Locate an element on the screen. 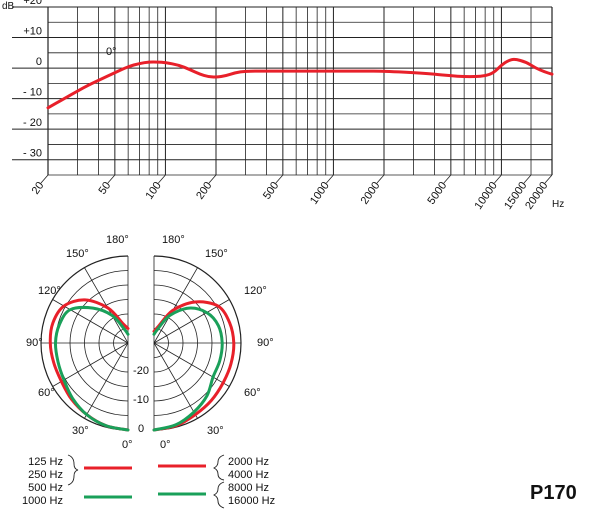 This screenshot has height=514, width=600. y-unit-label: dB is located at coordinates (8, 6).